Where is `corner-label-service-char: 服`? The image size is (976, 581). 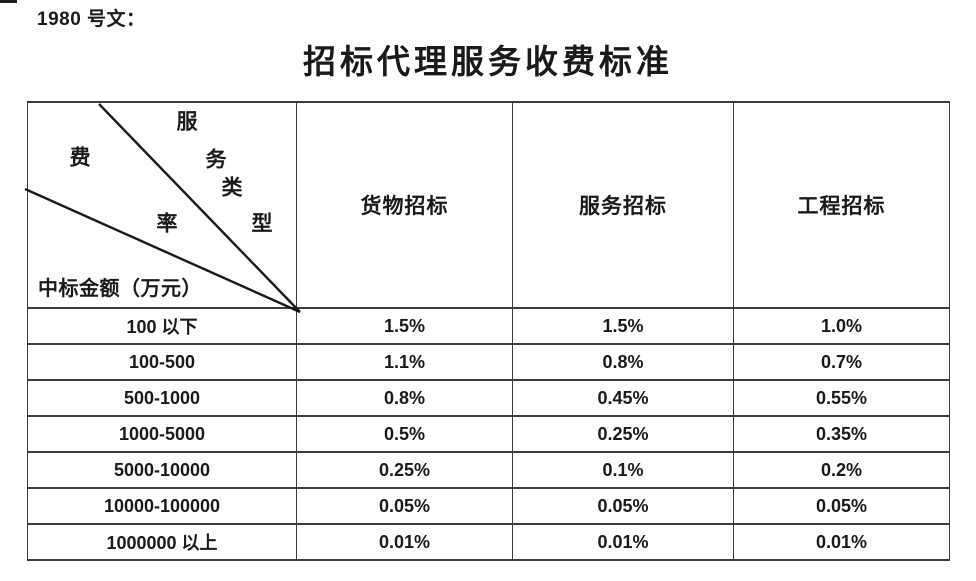
corner-label-service-char: 服 is located at coordinates (187, 121).